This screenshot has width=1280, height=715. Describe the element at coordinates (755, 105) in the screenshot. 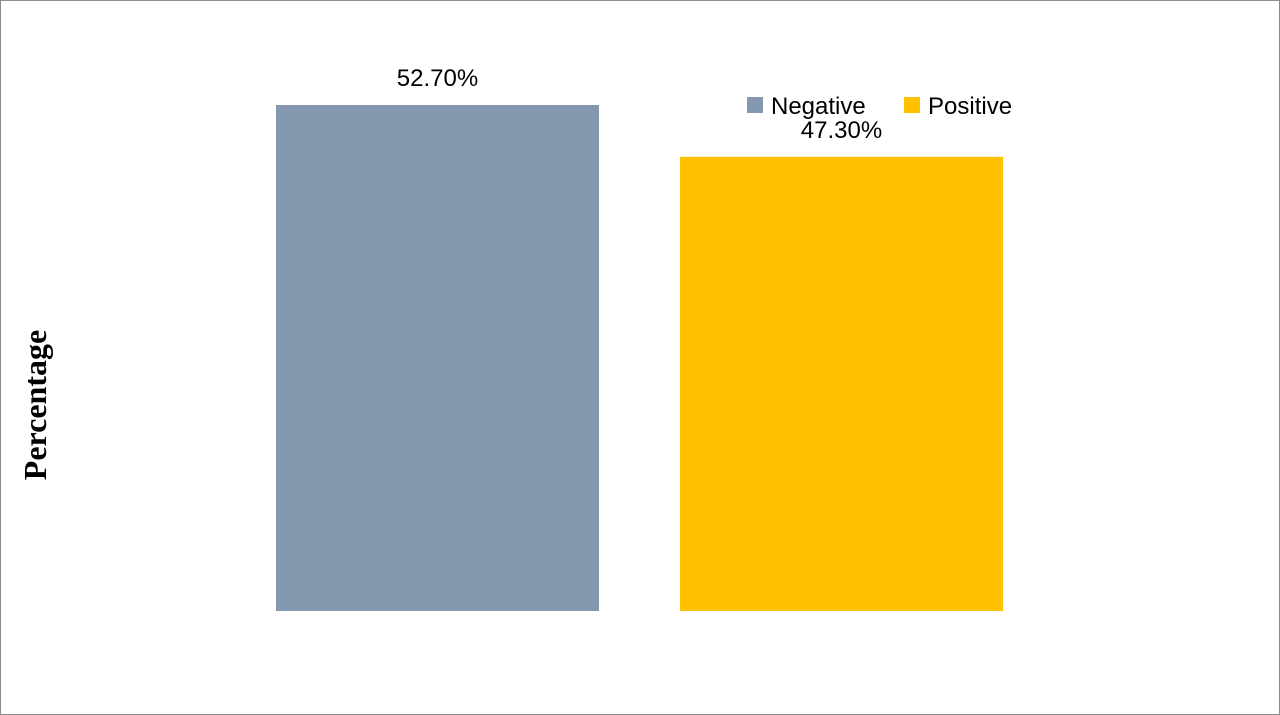

I see `legend-swatch-negative` at that location.